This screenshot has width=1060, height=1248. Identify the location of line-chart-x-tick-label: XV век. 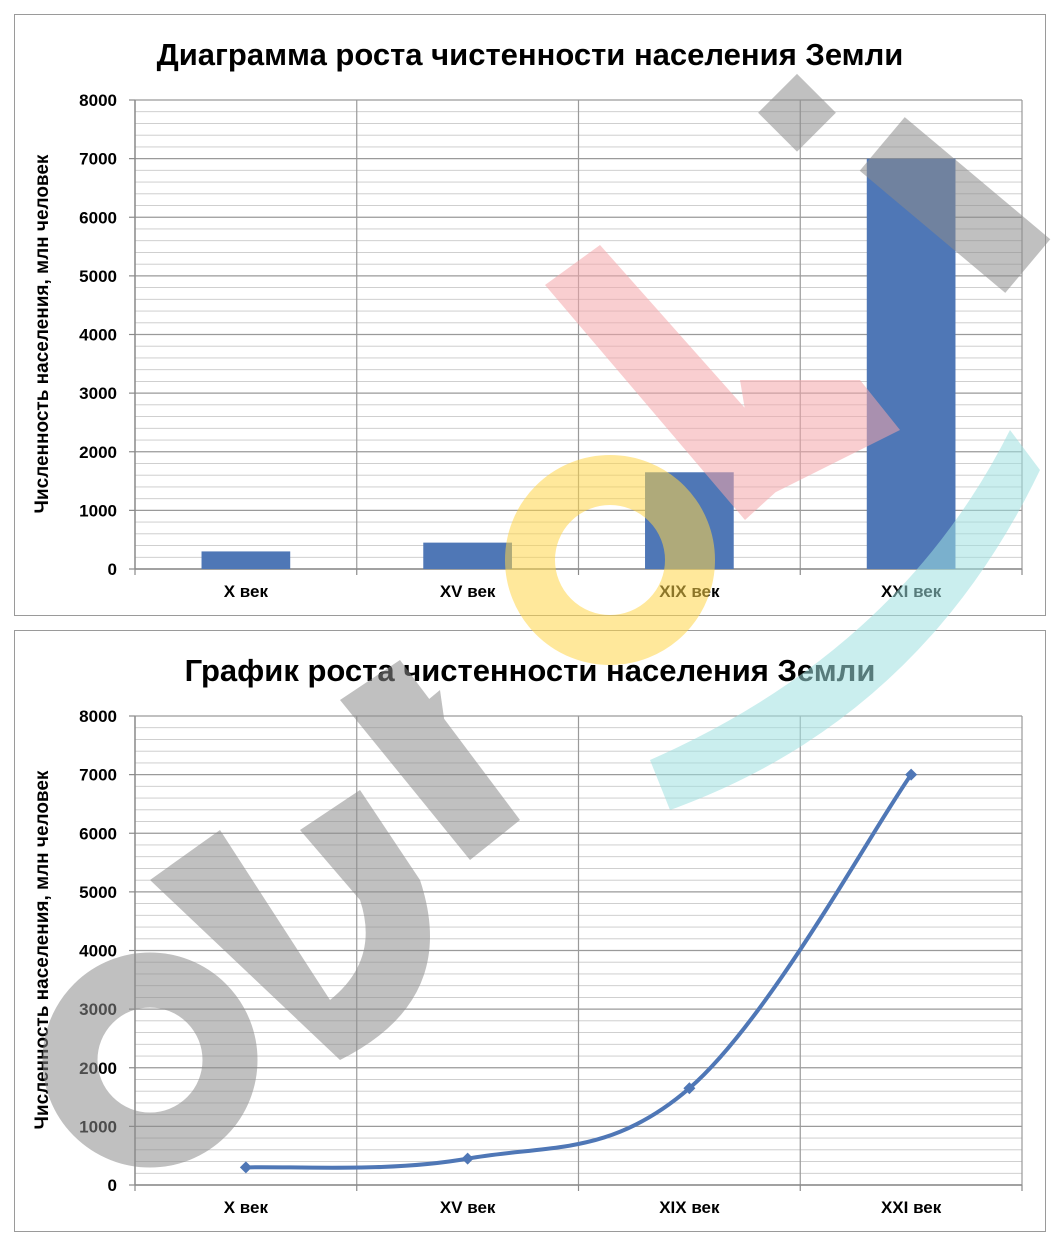
(468, 1207).